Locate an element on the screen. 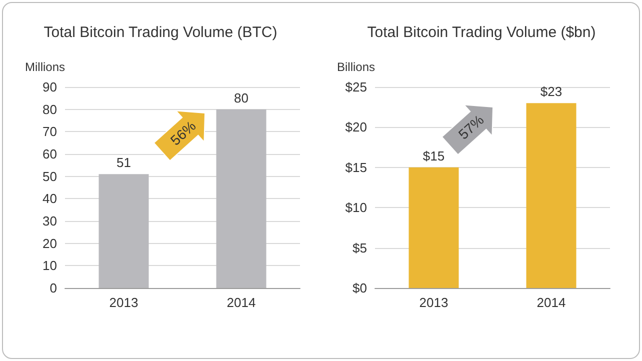  y-tick-label: 10 is located at coordinates (49, 266).